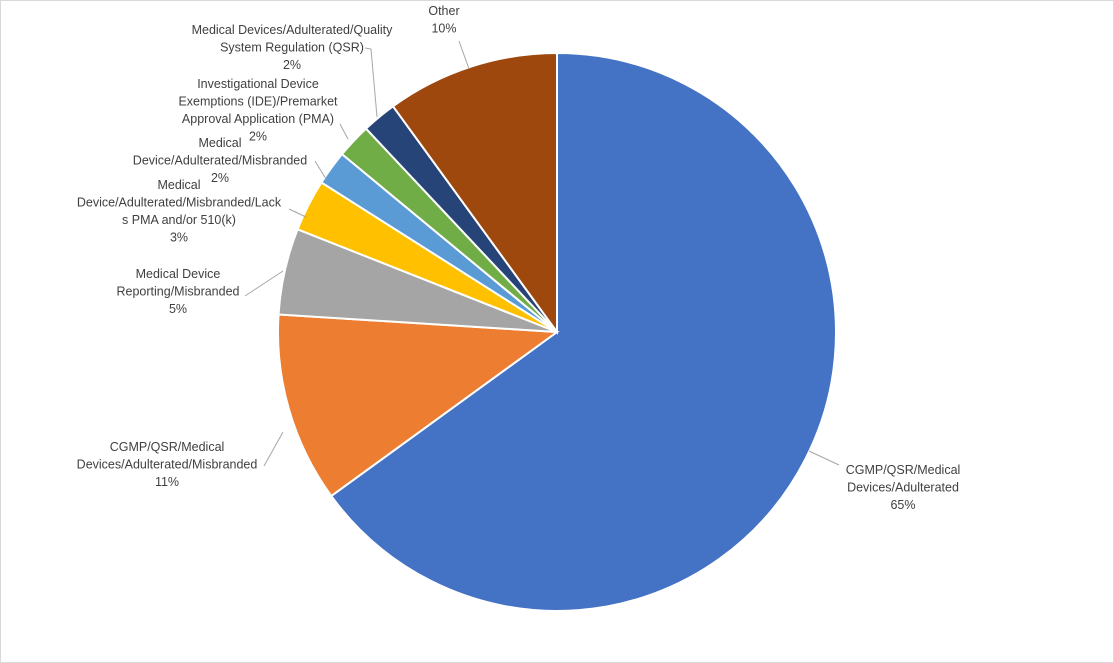  Describe the element at coordinates (178, 309) in the screenshot. I see `data-label-percent-3: 5%` at that location.